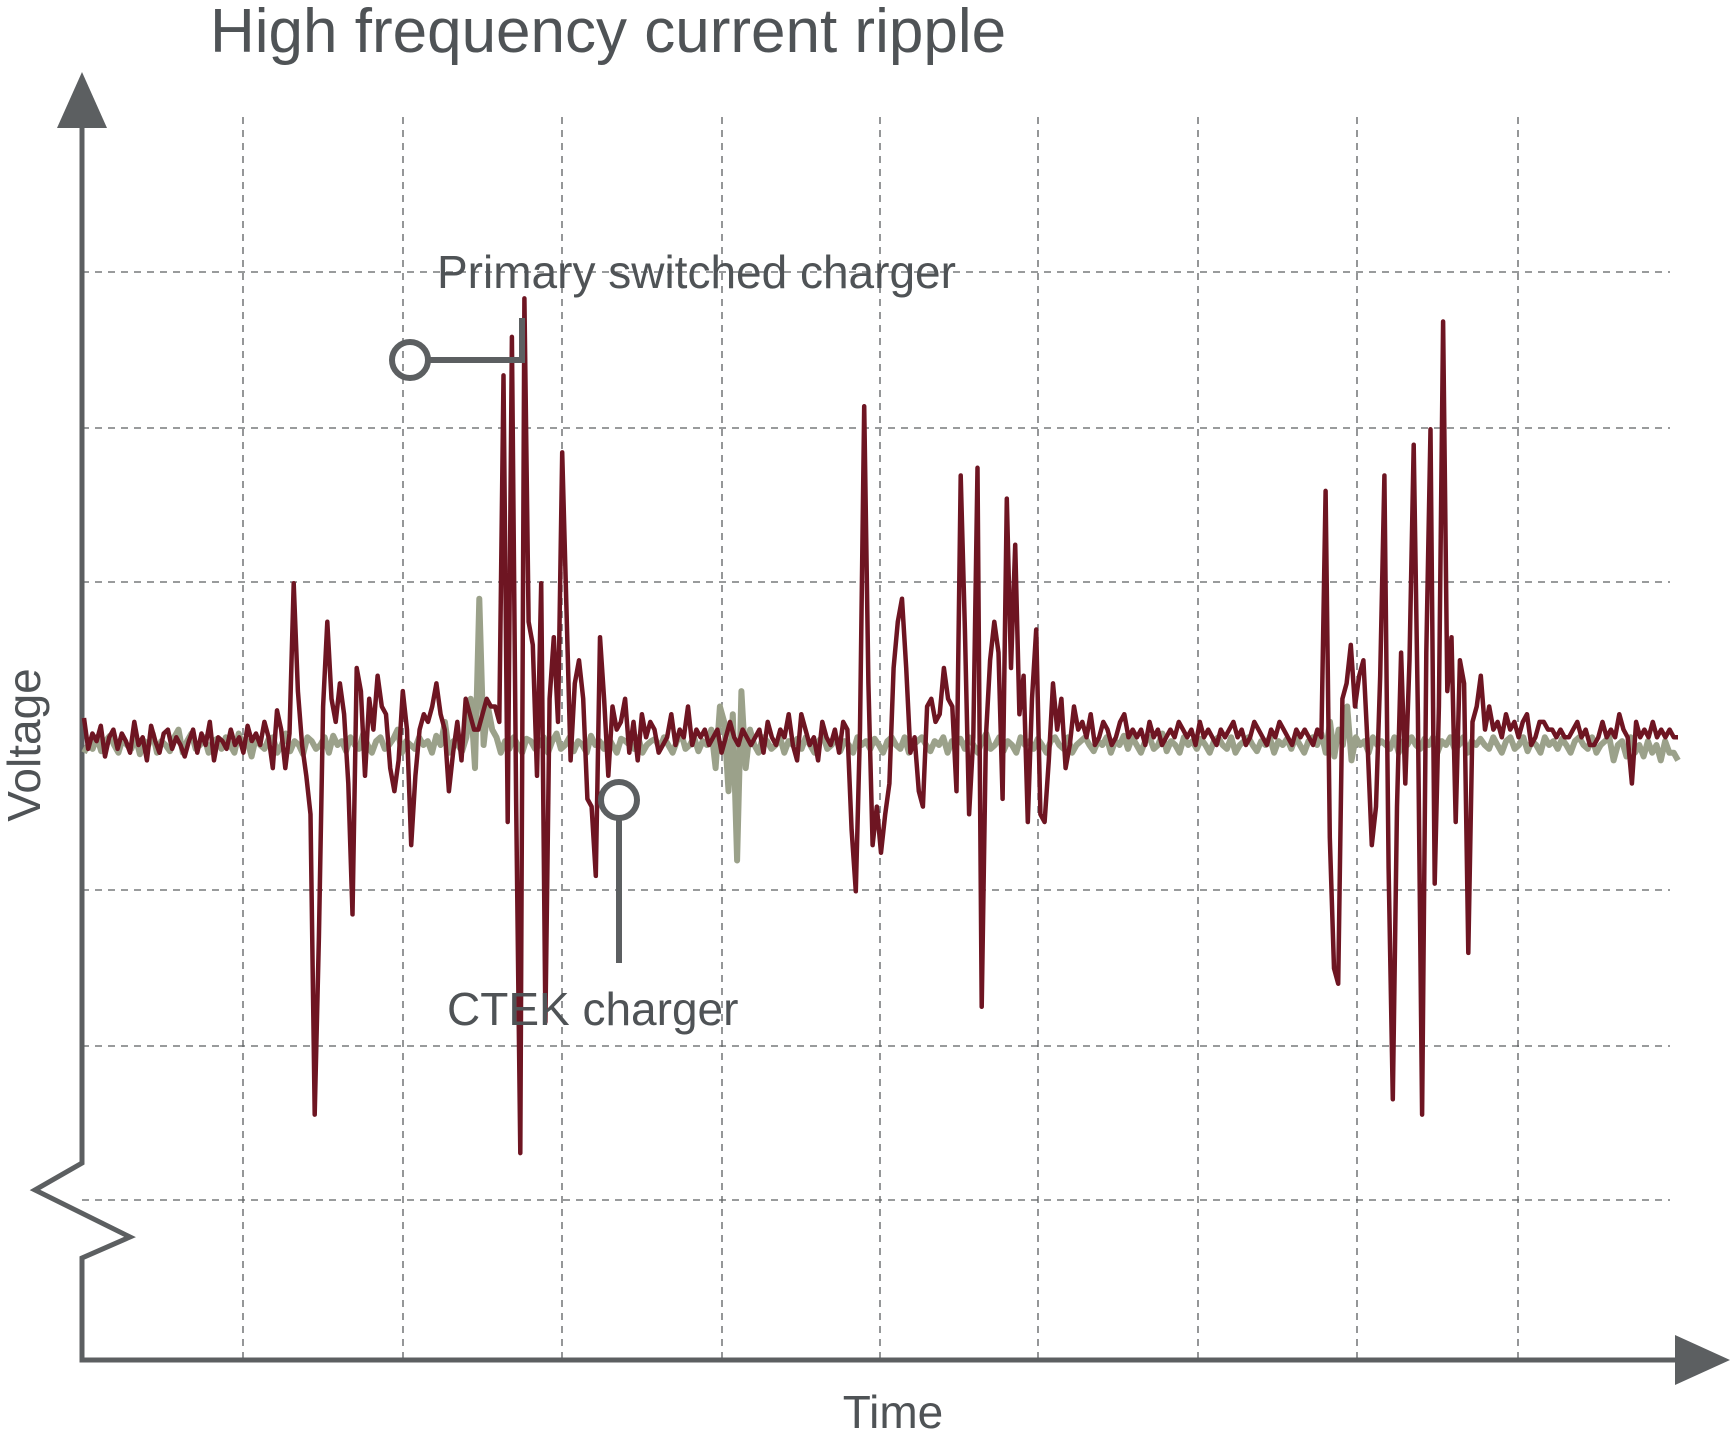 The image size is (1733, 1430). I want to click on annotation-primary-switched-charger: Primary switched charger, so click(696, 272).